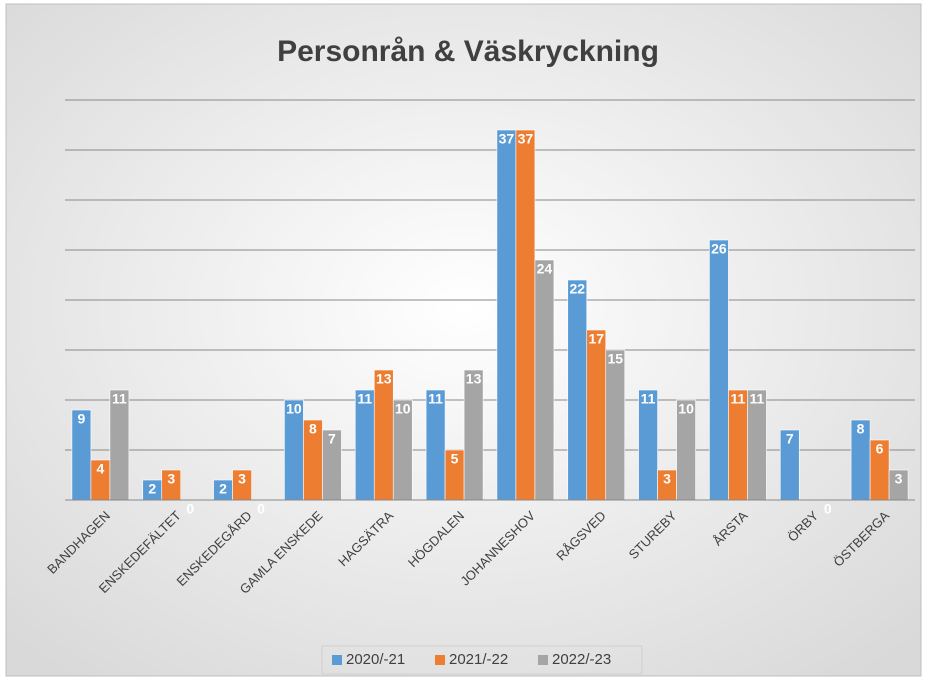  Describe the element at coordinates (375, 659) in the screenshot. I see `legend-label: 2020/-21` at that location.